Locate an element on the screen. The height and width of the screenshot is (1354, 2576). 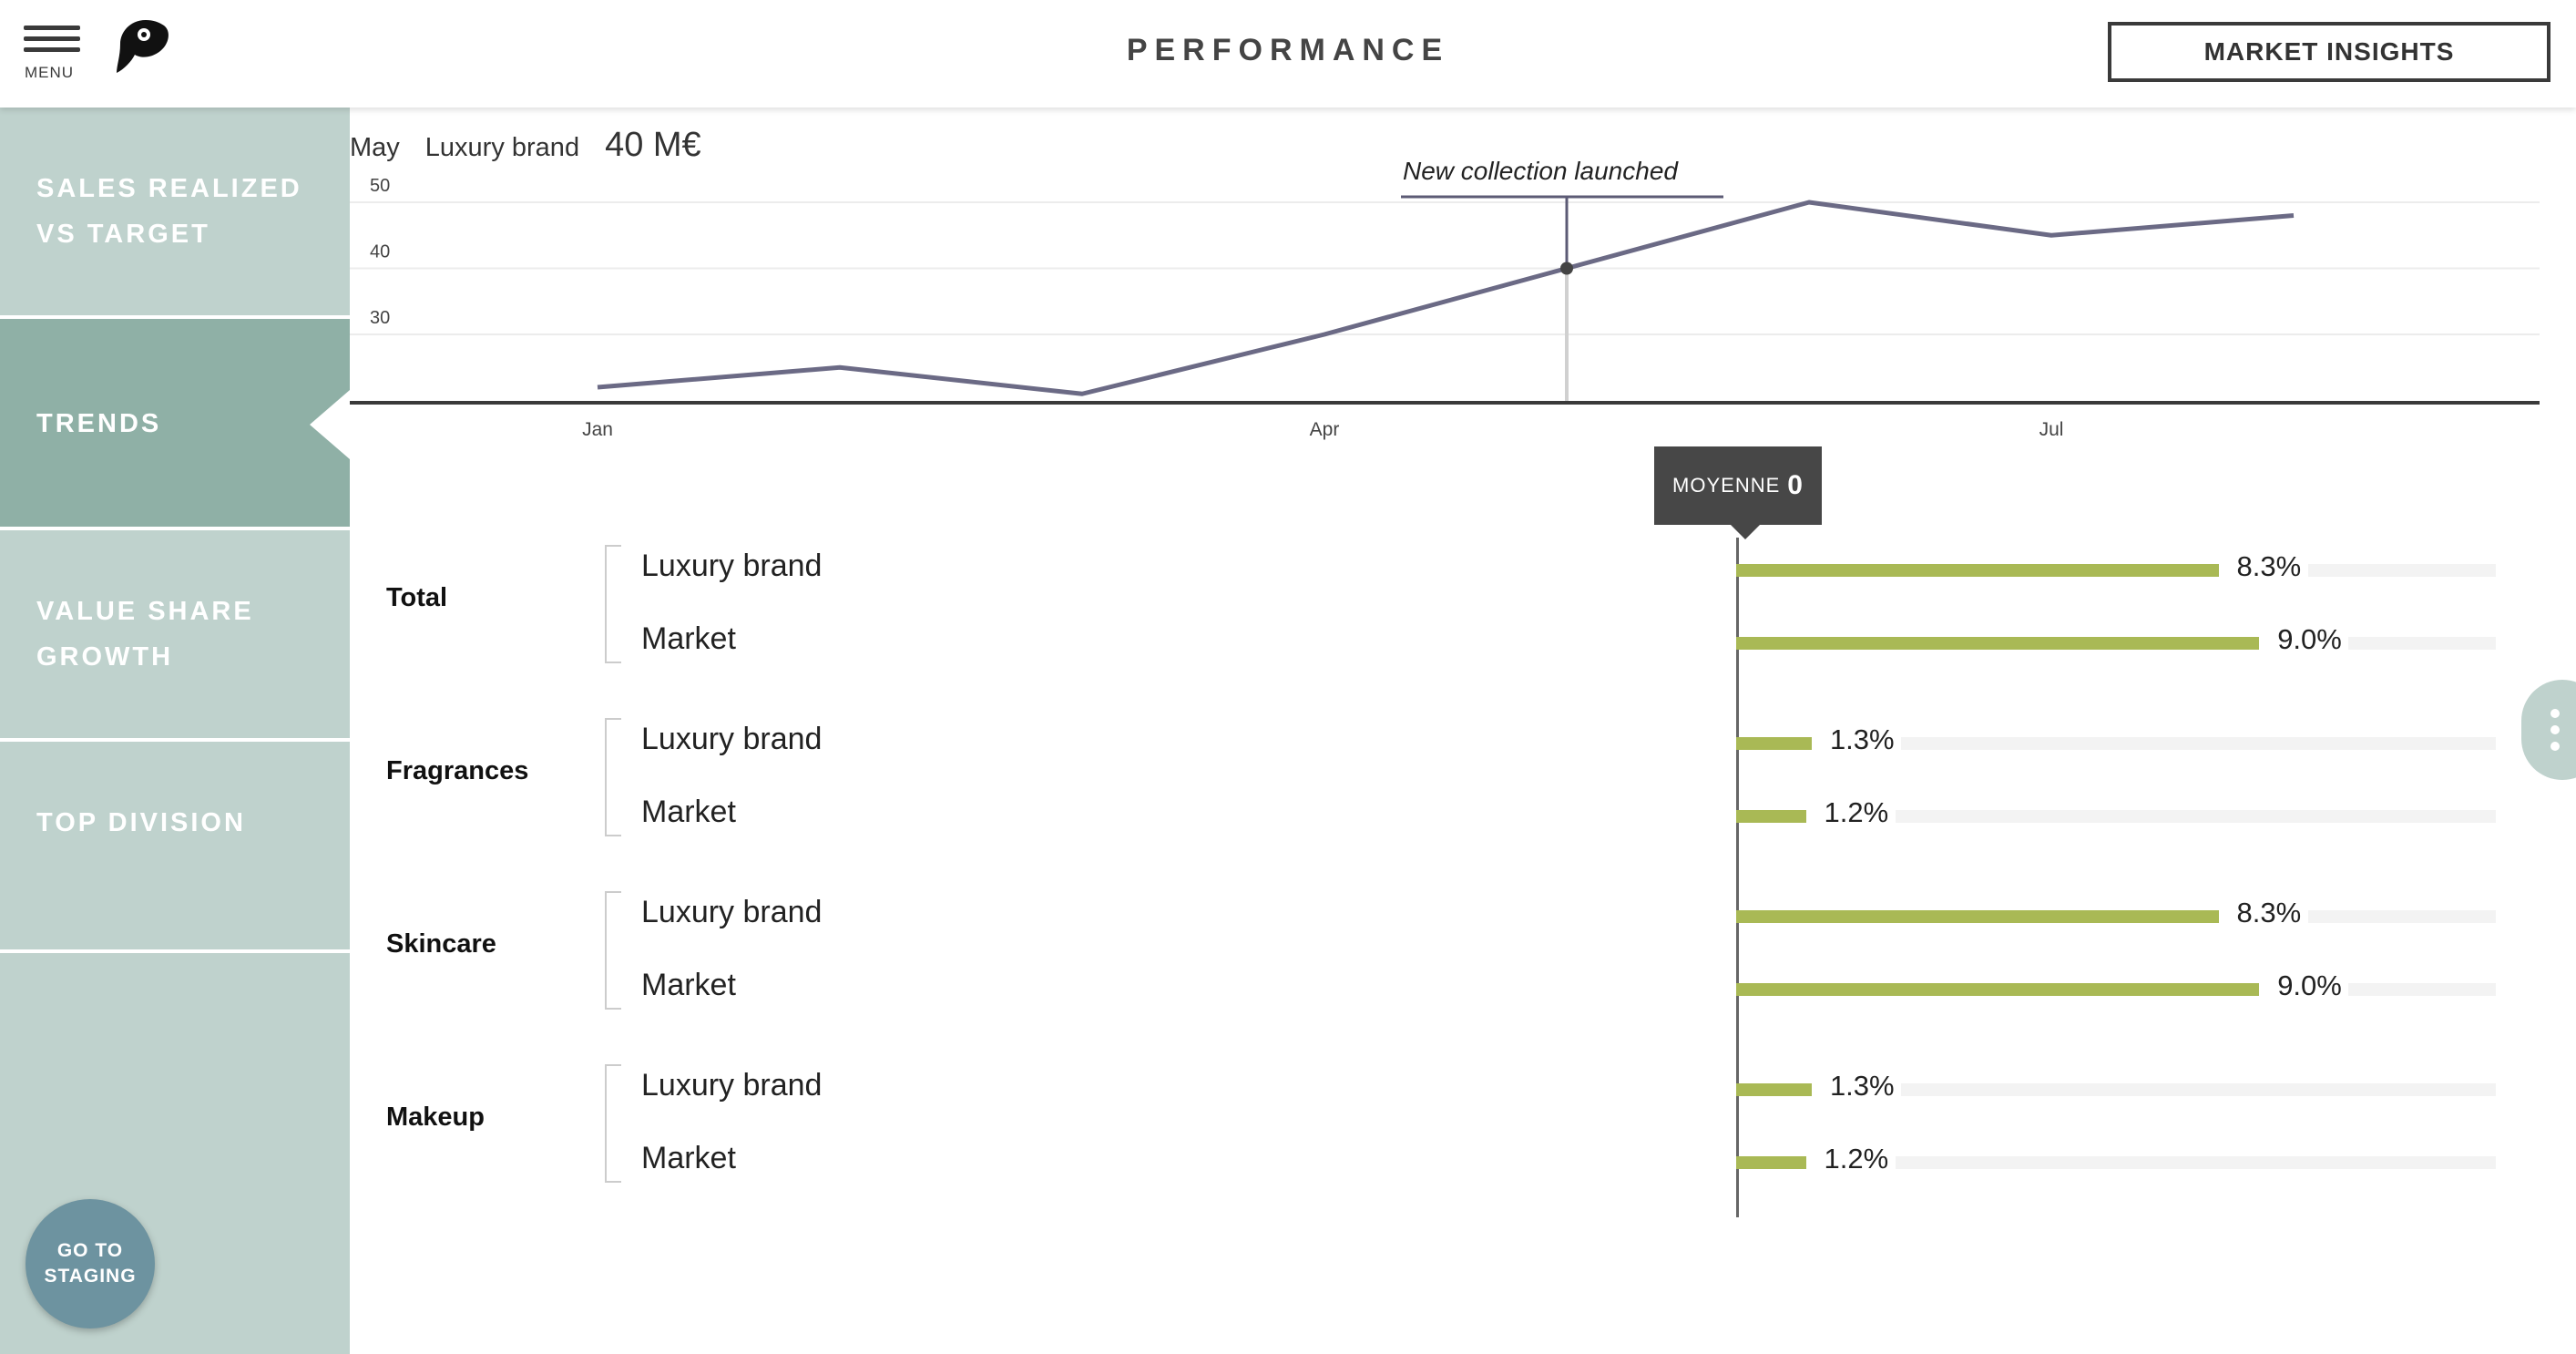
sidebar-item-trends: TRENDS is located at coordinates (175, 424).